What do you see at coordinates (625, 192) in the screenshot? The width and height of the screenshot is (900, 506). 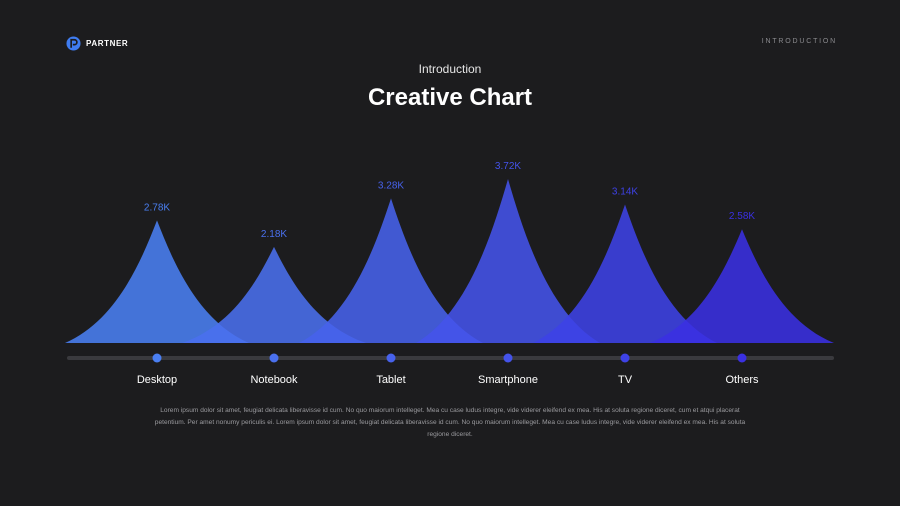 I see `value-label: 3.14K` at bounding box center [625, 192].